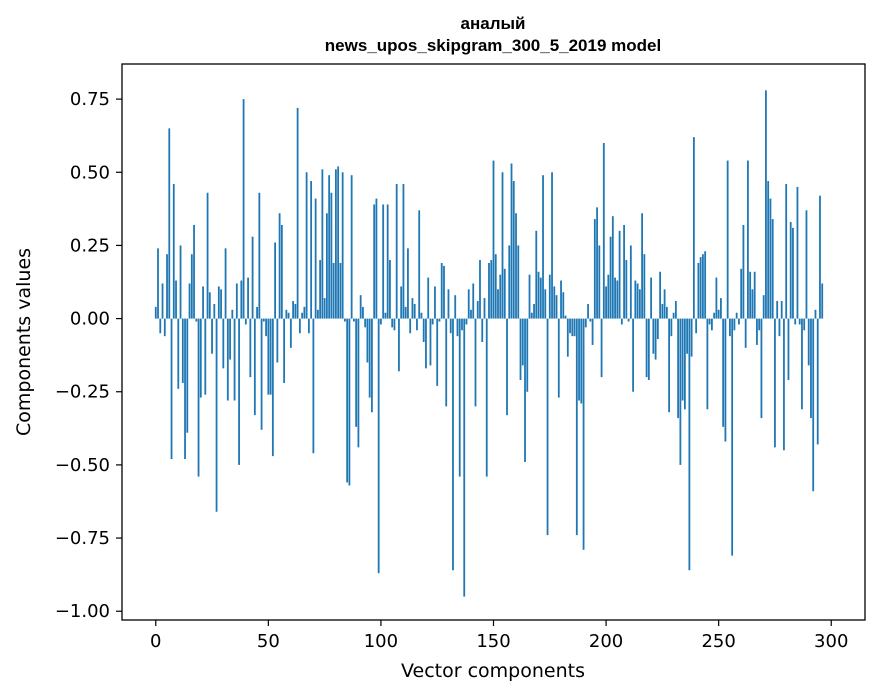 This screenshot has width=880, height=696. Describe the element at coordinates (493, 45) in the screenshot. I see `chart-title-line2: news_upos_skipgram_300_5_2019 model` at that location.